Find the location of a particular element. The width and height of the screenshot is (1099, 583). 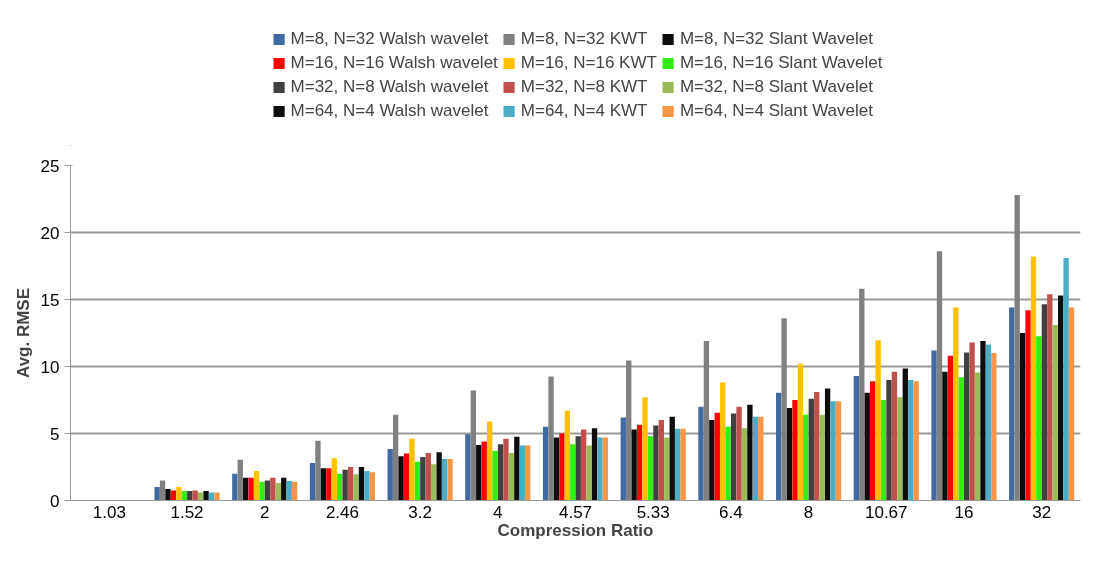

x-tick-label: 2 is located at coordinates (265, 512).